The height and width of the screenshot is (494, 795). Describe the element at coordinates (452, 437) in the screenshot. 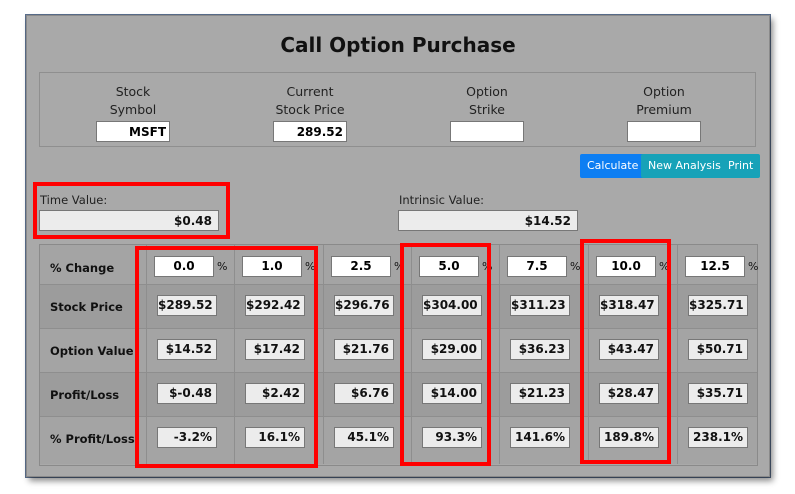

I see `pct-profit-loss-value: 93.3%` at that location.